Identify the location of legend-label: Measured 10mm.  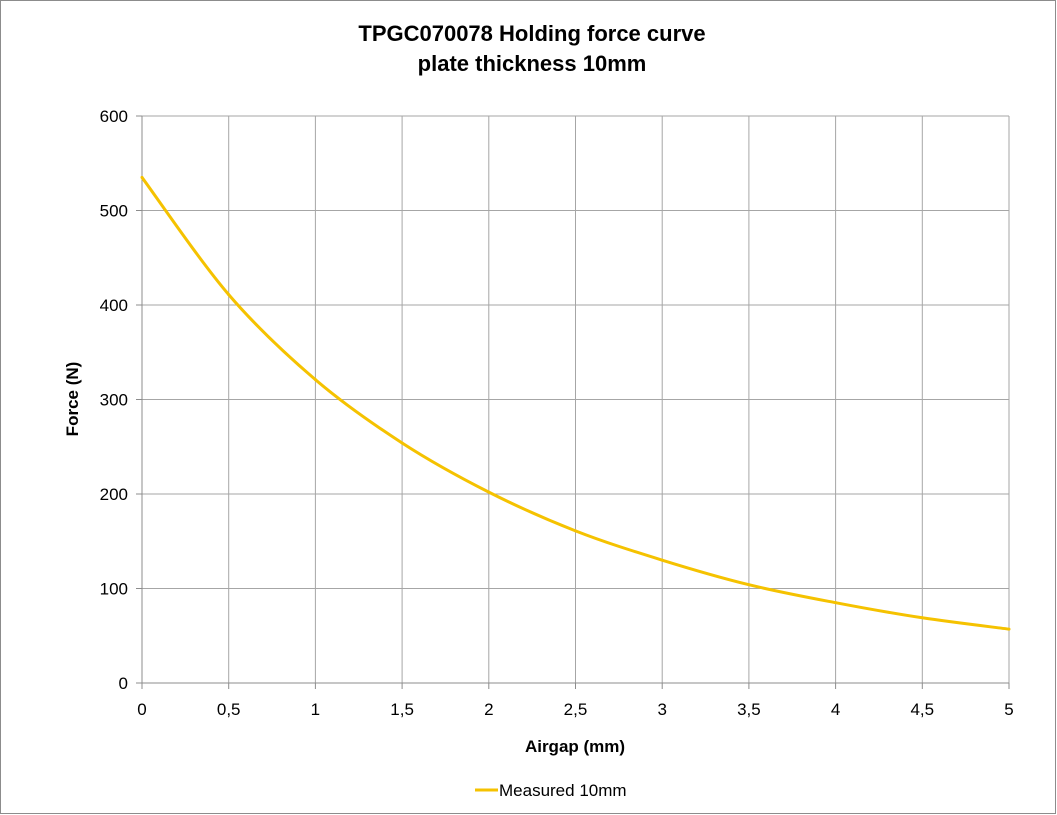
(563, 790).